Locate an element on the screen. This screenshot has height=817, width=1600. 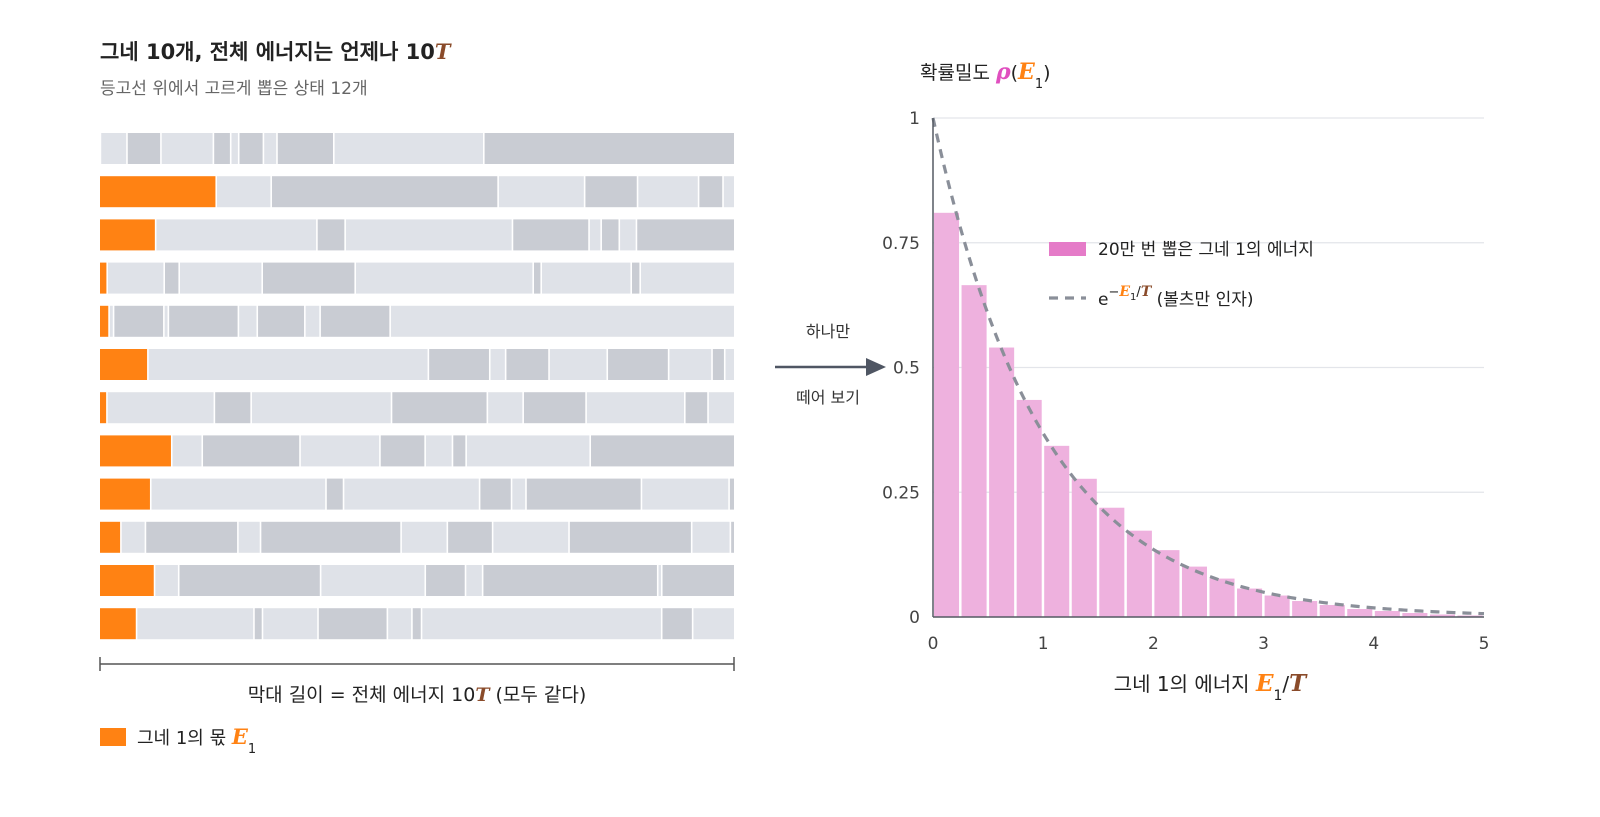
legend-histogram-label: 20만 번 뽑은 그네 1의 에너지 is located at coordinates (1206, 250).